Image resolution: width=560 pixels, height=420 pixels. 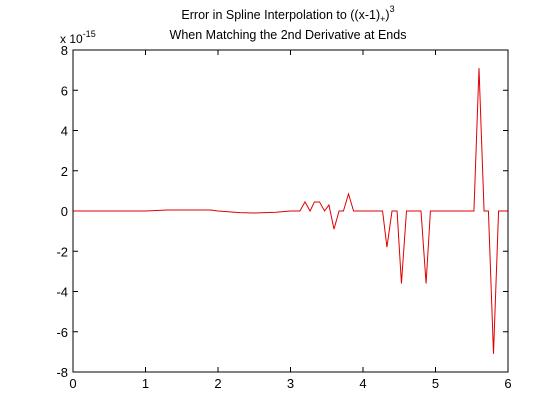 I want to click on x-tick-label: 5, so click(x=435, y=383).